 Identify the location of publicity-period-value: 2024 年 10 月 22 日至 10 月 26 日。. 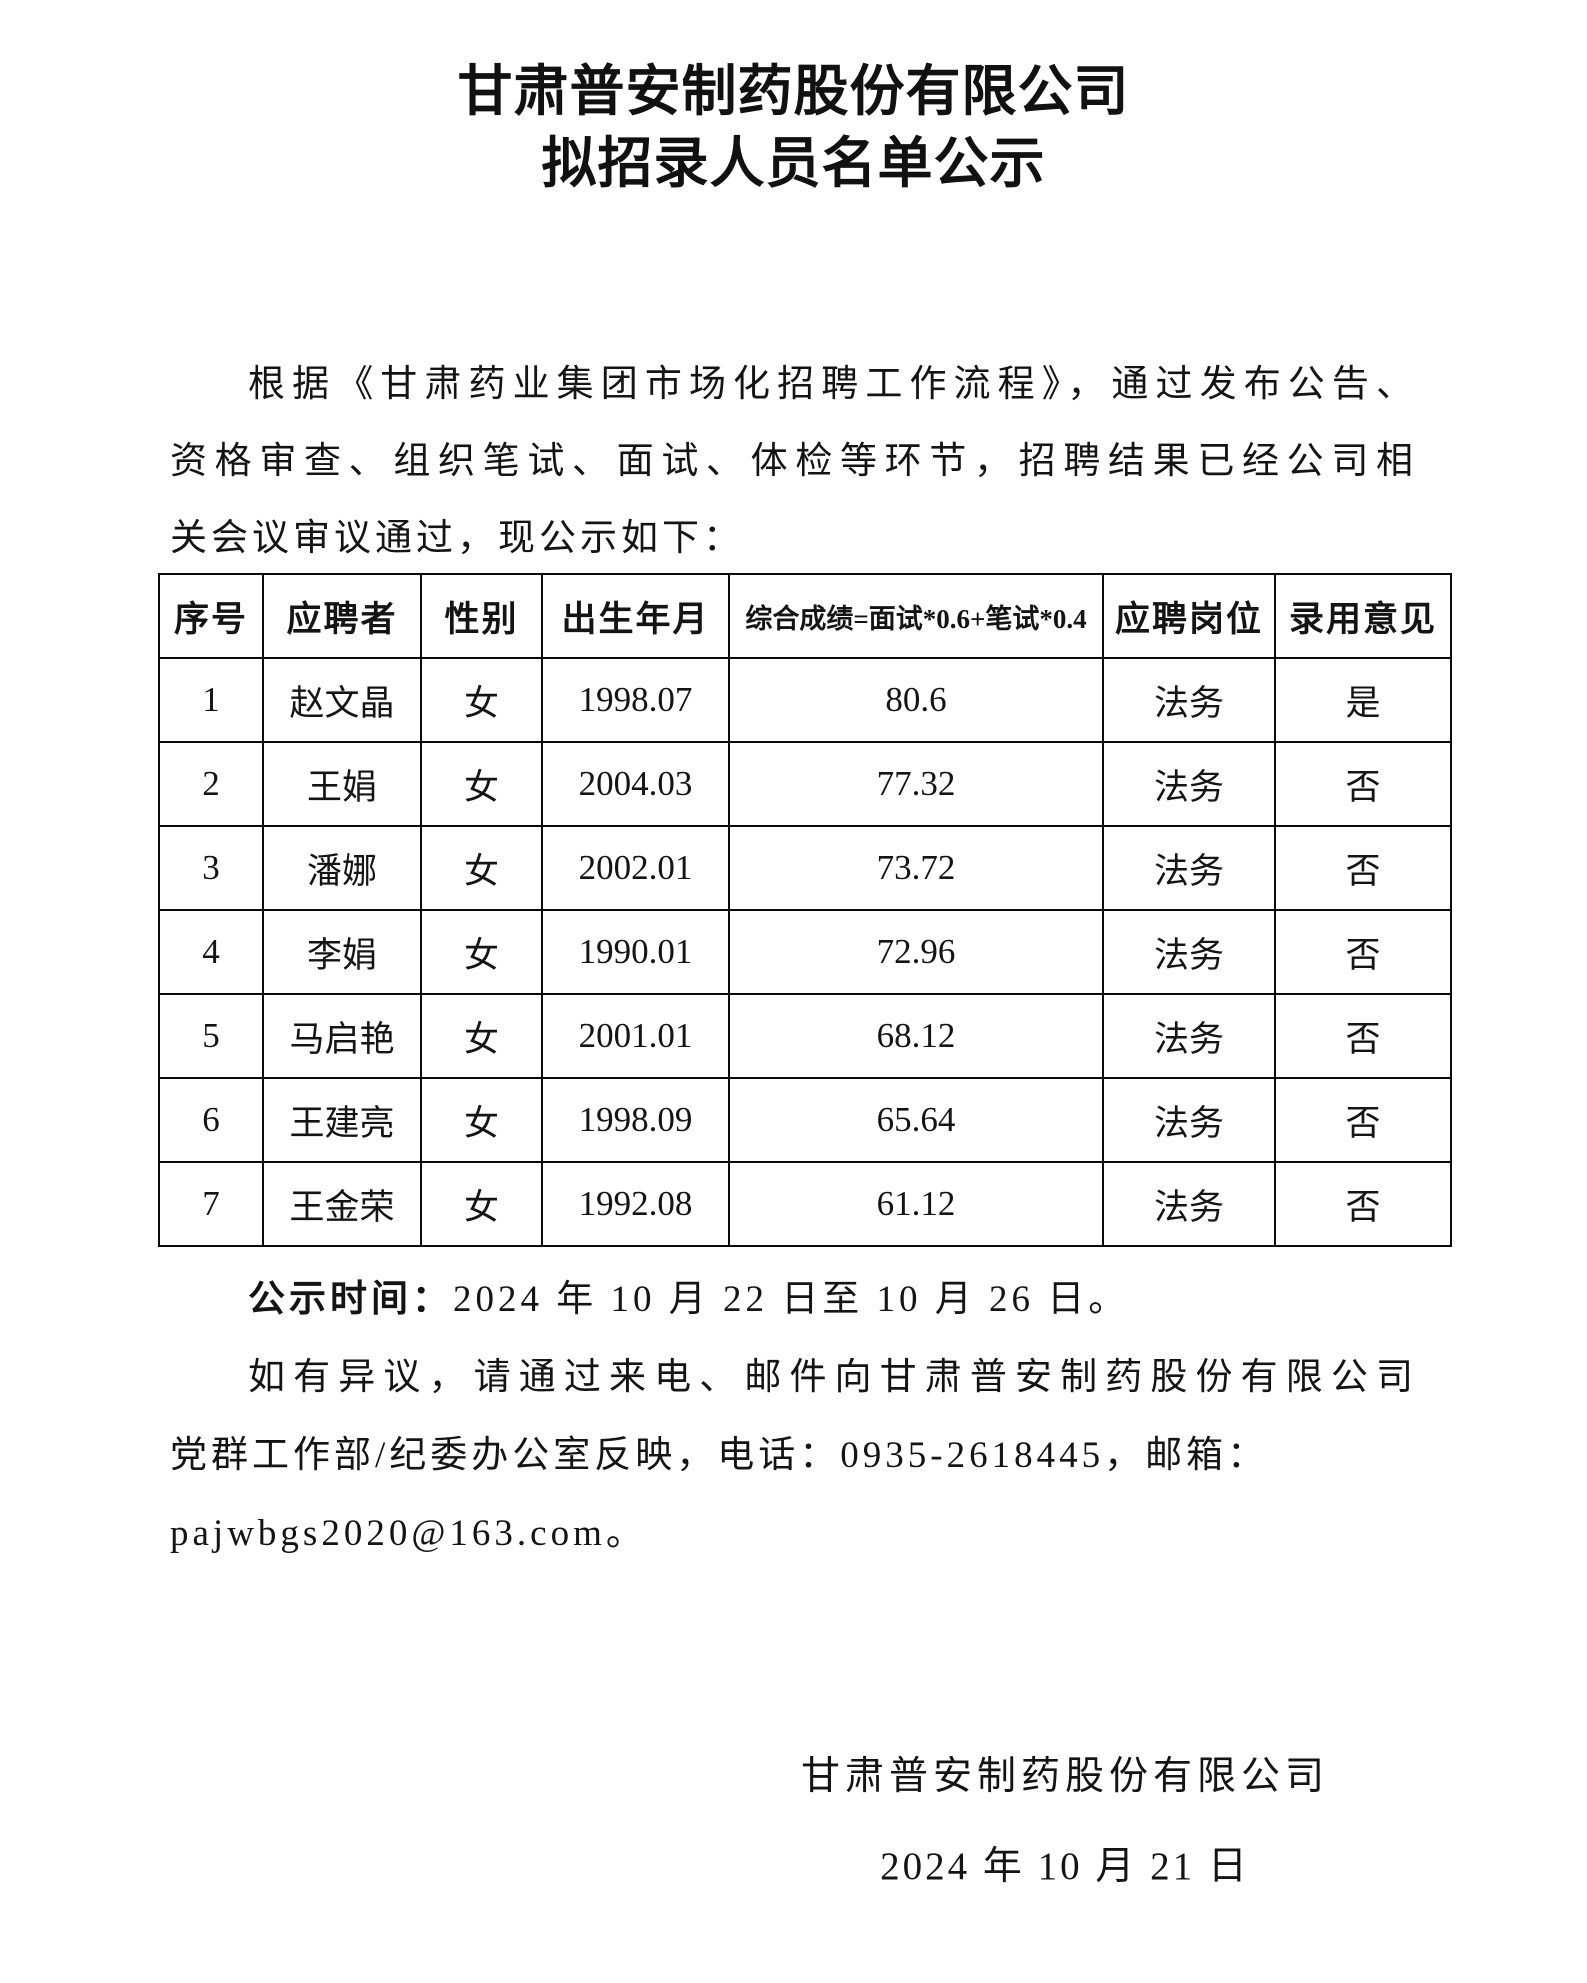
(791, 1299).